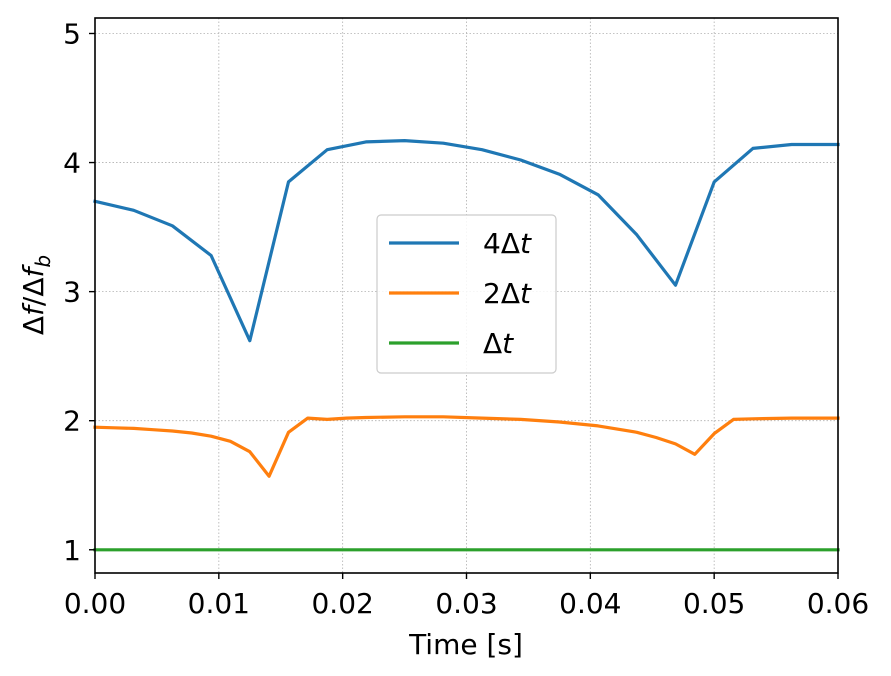 The height and width of the screenshot is (676, 891). What do you see at coordinates (507, 293) in the screenshot?
I see `legend-label-2: 2Δt` at bounding box center [507, 293].